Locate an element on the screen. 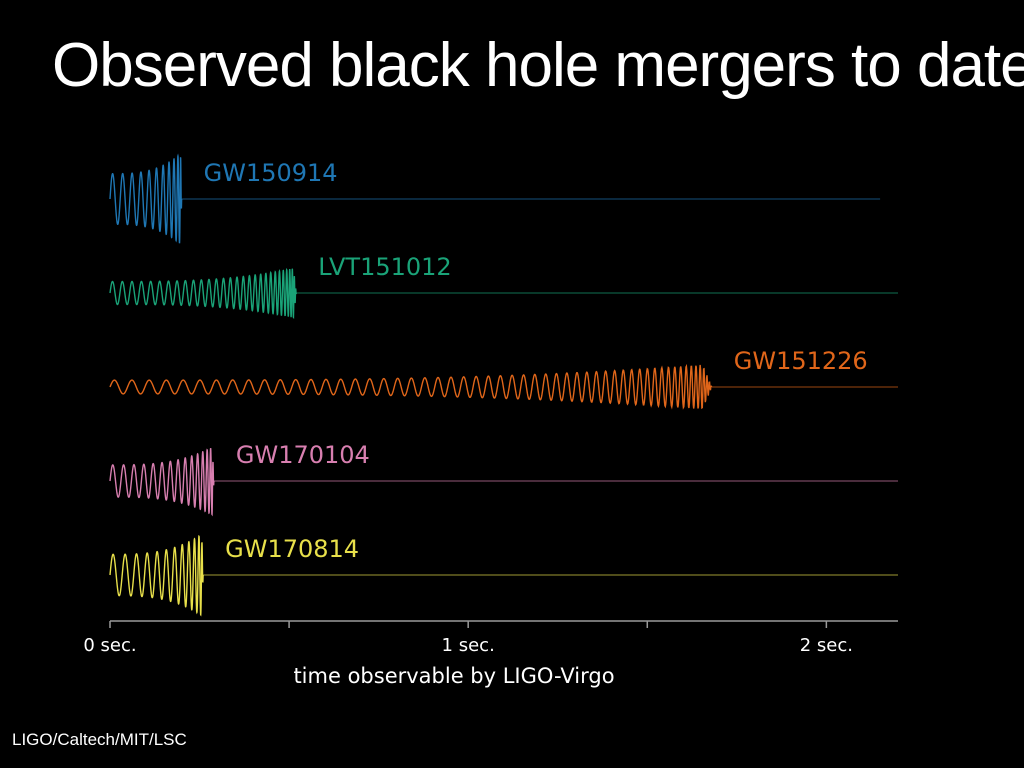  series-gw150914: GW150914 is located at coordinates (495, 198).